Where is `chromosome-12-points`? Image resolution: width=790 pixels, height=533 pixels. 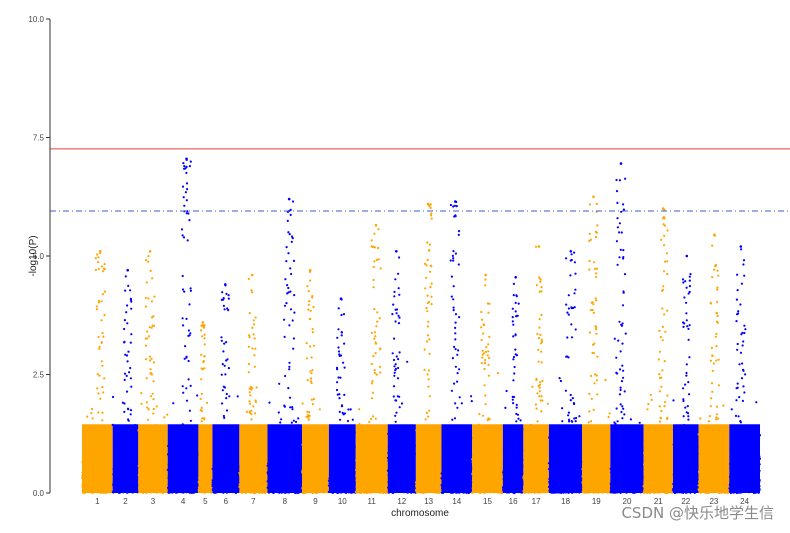
chromosome-12-points is located at coordinates (401, 372).